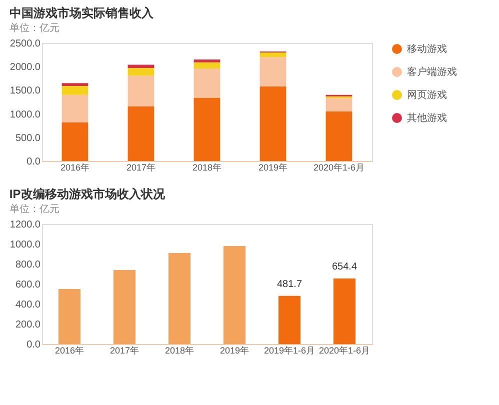  Describe the element at coordinates (289, 284) in the screenshot. I see `data-label: 481.7` at that location.